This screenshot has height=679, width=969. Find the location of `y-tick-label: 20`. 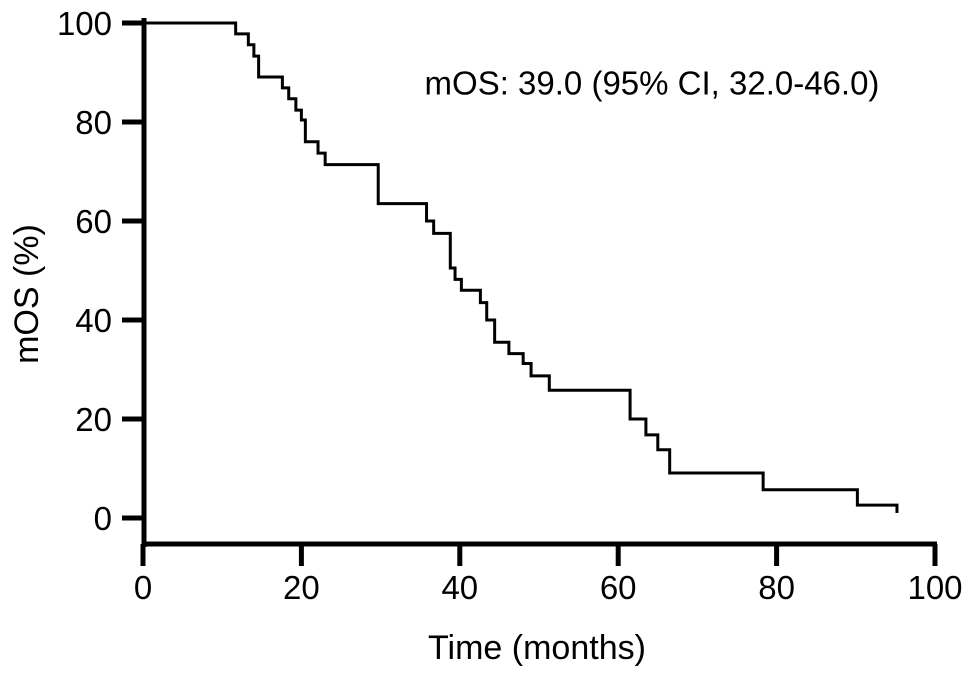

y-tick-label: 20 is located at coordinates (93, 419).